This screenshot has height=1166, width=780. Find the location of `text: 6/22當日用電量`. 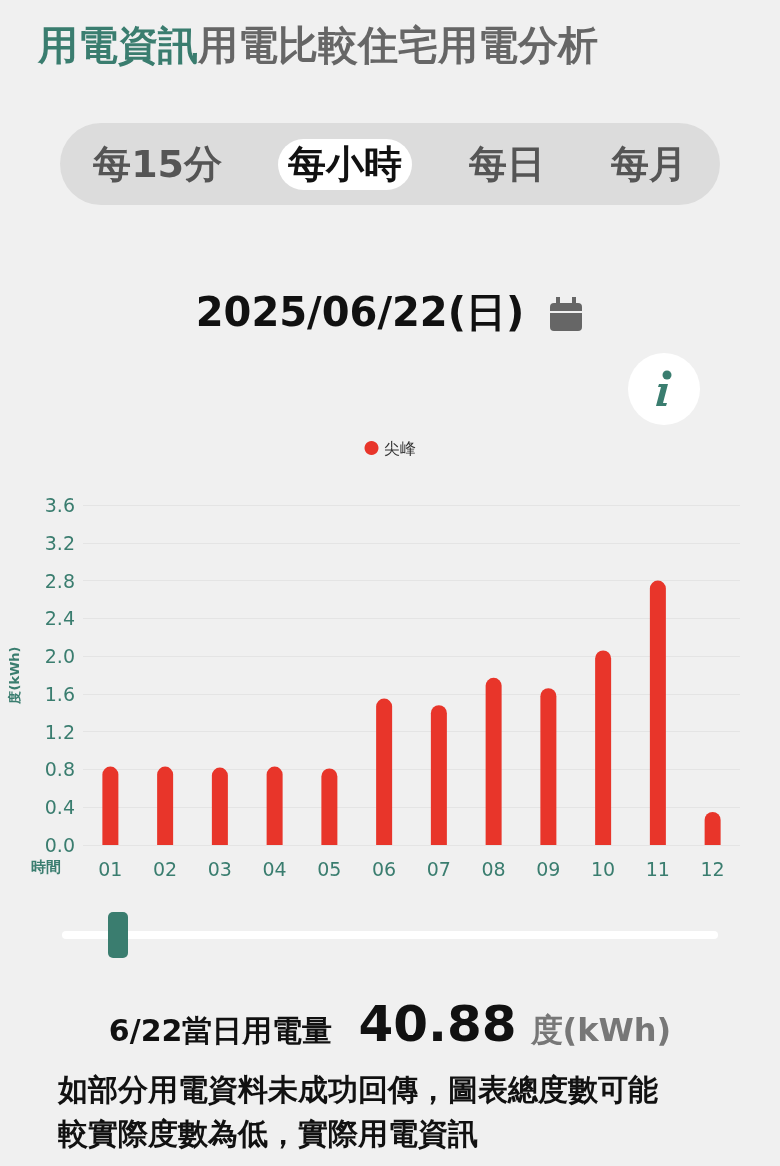

text: 6/22當日用電量 is located at coordinates (220, 1030).